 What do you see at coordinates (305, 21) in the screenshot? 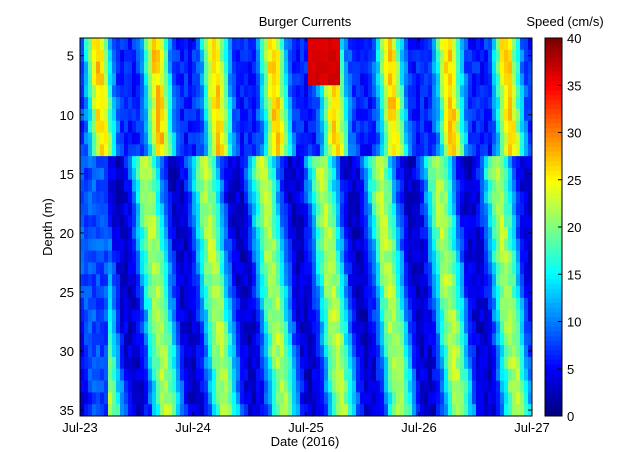
I see `chart-title: Burger Currents` at bounding box center [305, 21].